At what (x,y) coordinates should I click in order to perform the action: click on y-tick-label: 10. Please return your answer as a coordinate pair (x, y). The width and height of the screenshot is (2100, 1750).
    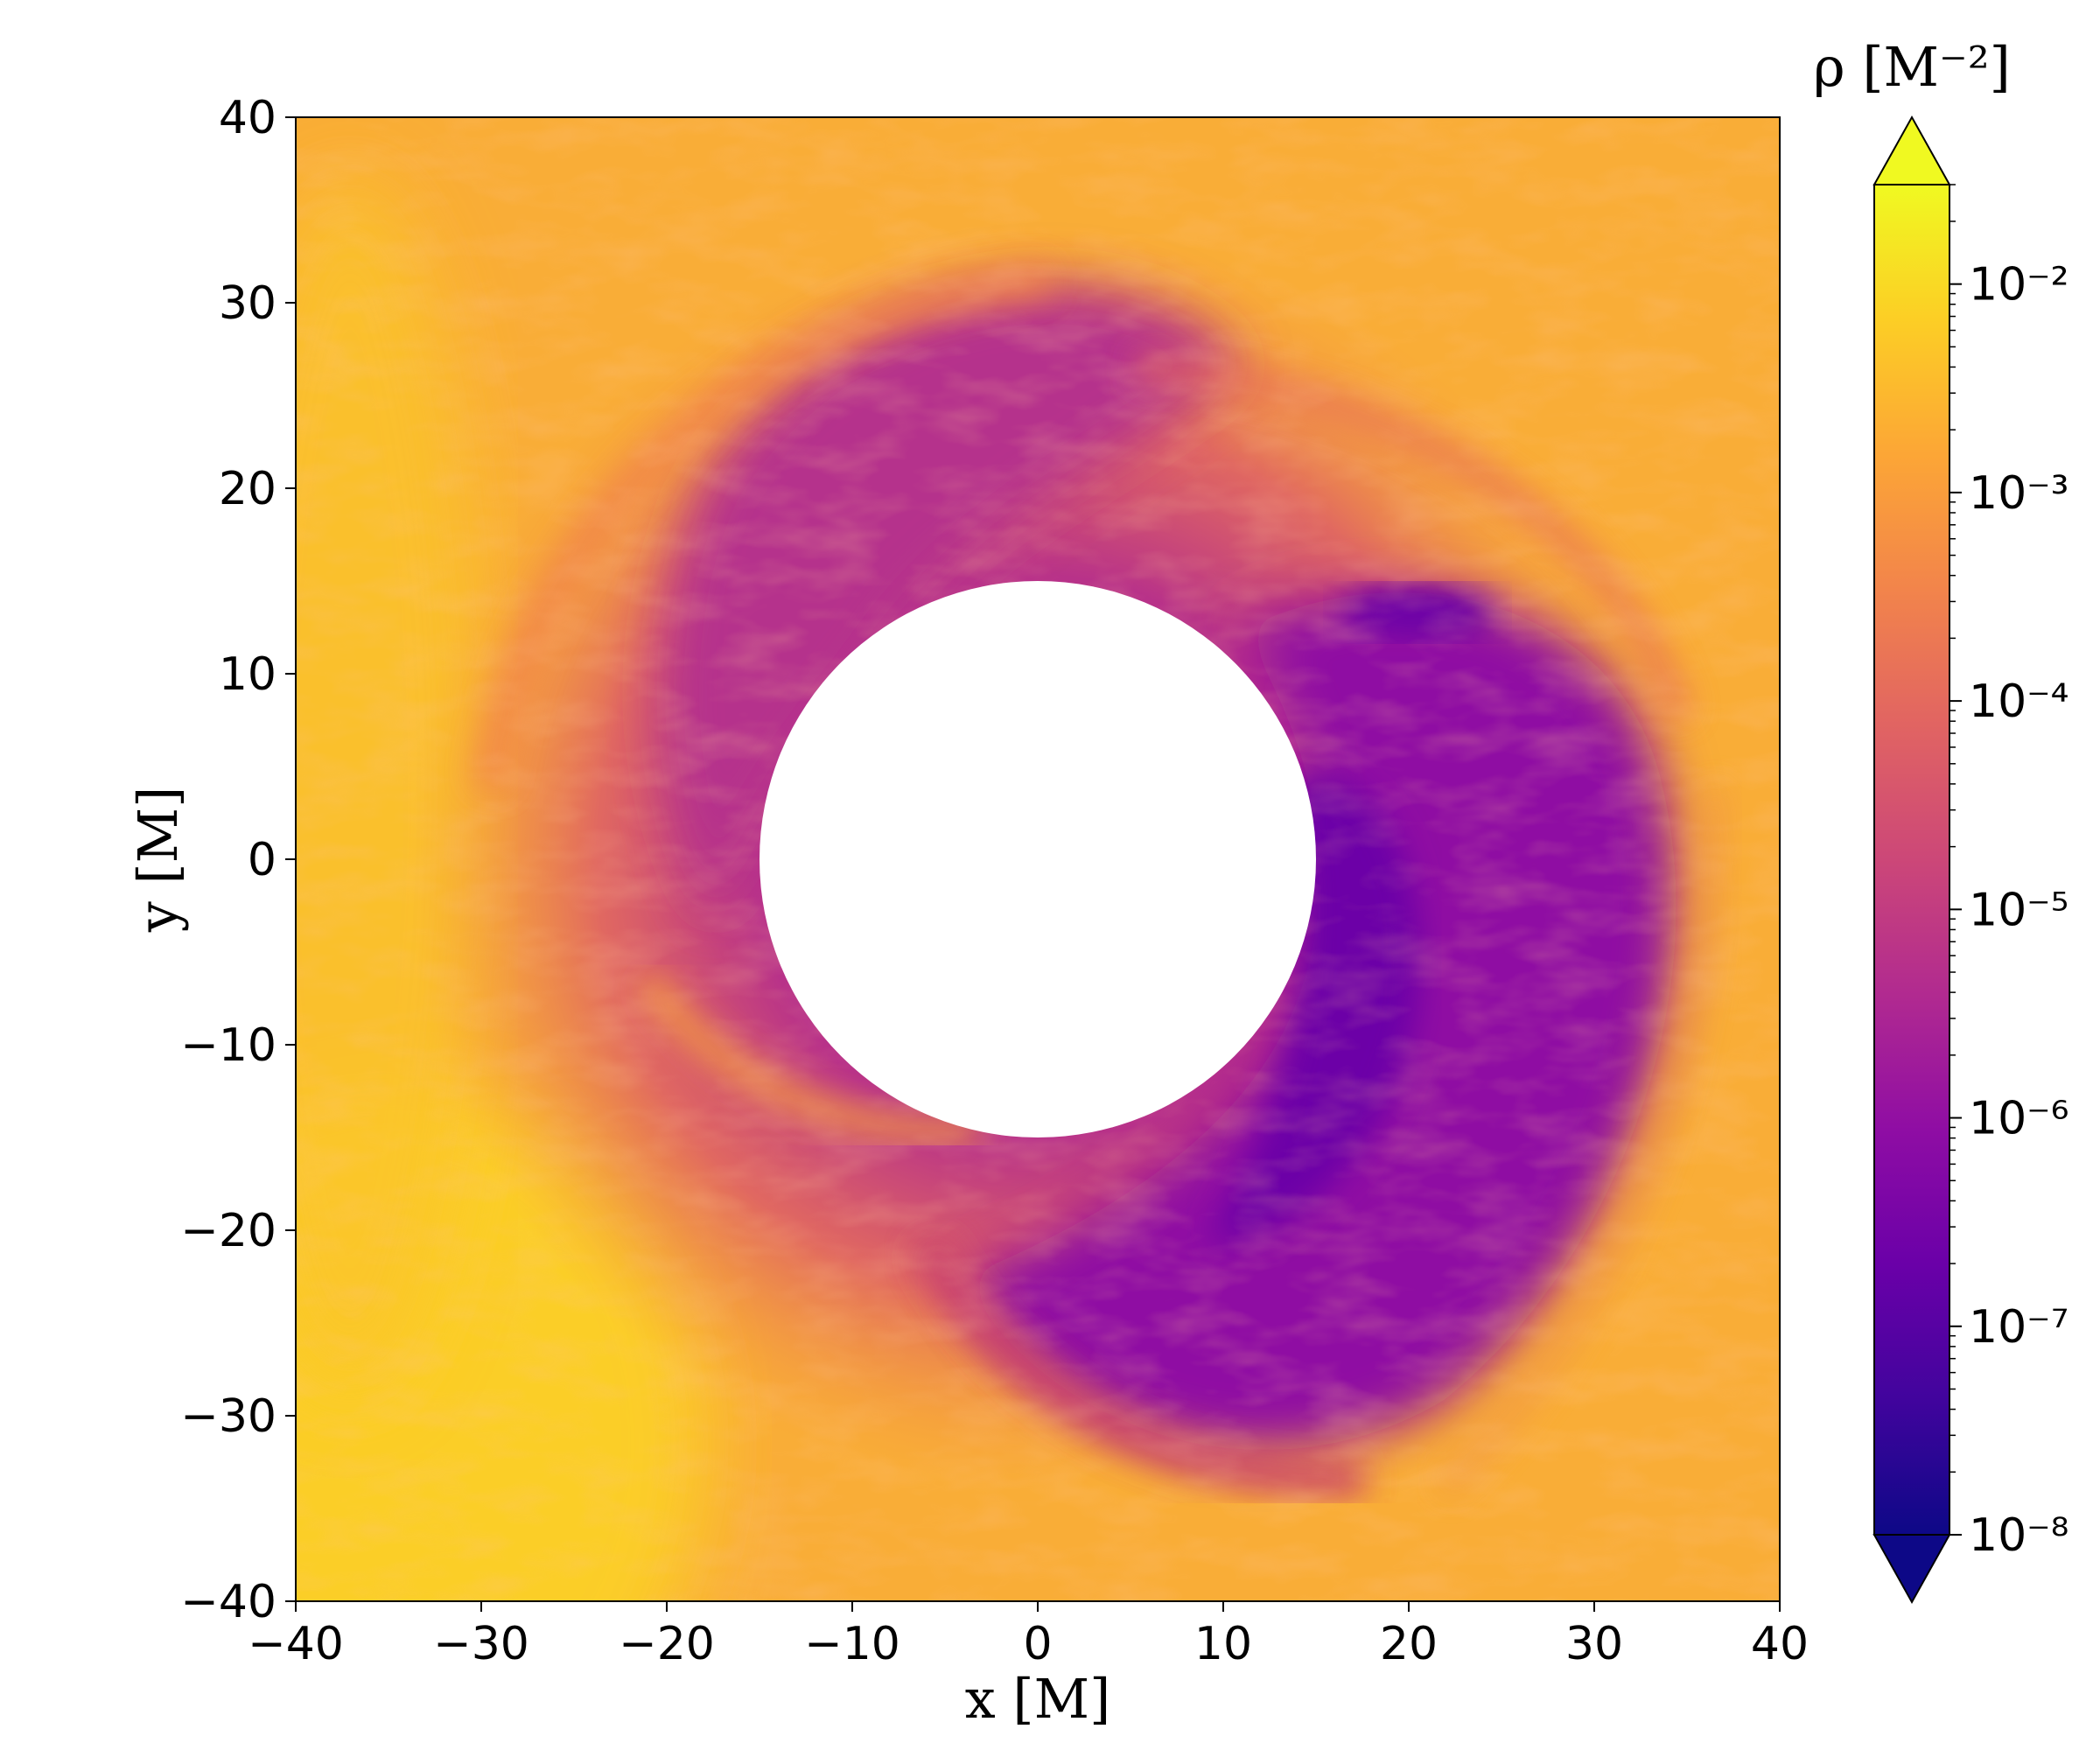
    Looking at the image, I should click on (247, 674).